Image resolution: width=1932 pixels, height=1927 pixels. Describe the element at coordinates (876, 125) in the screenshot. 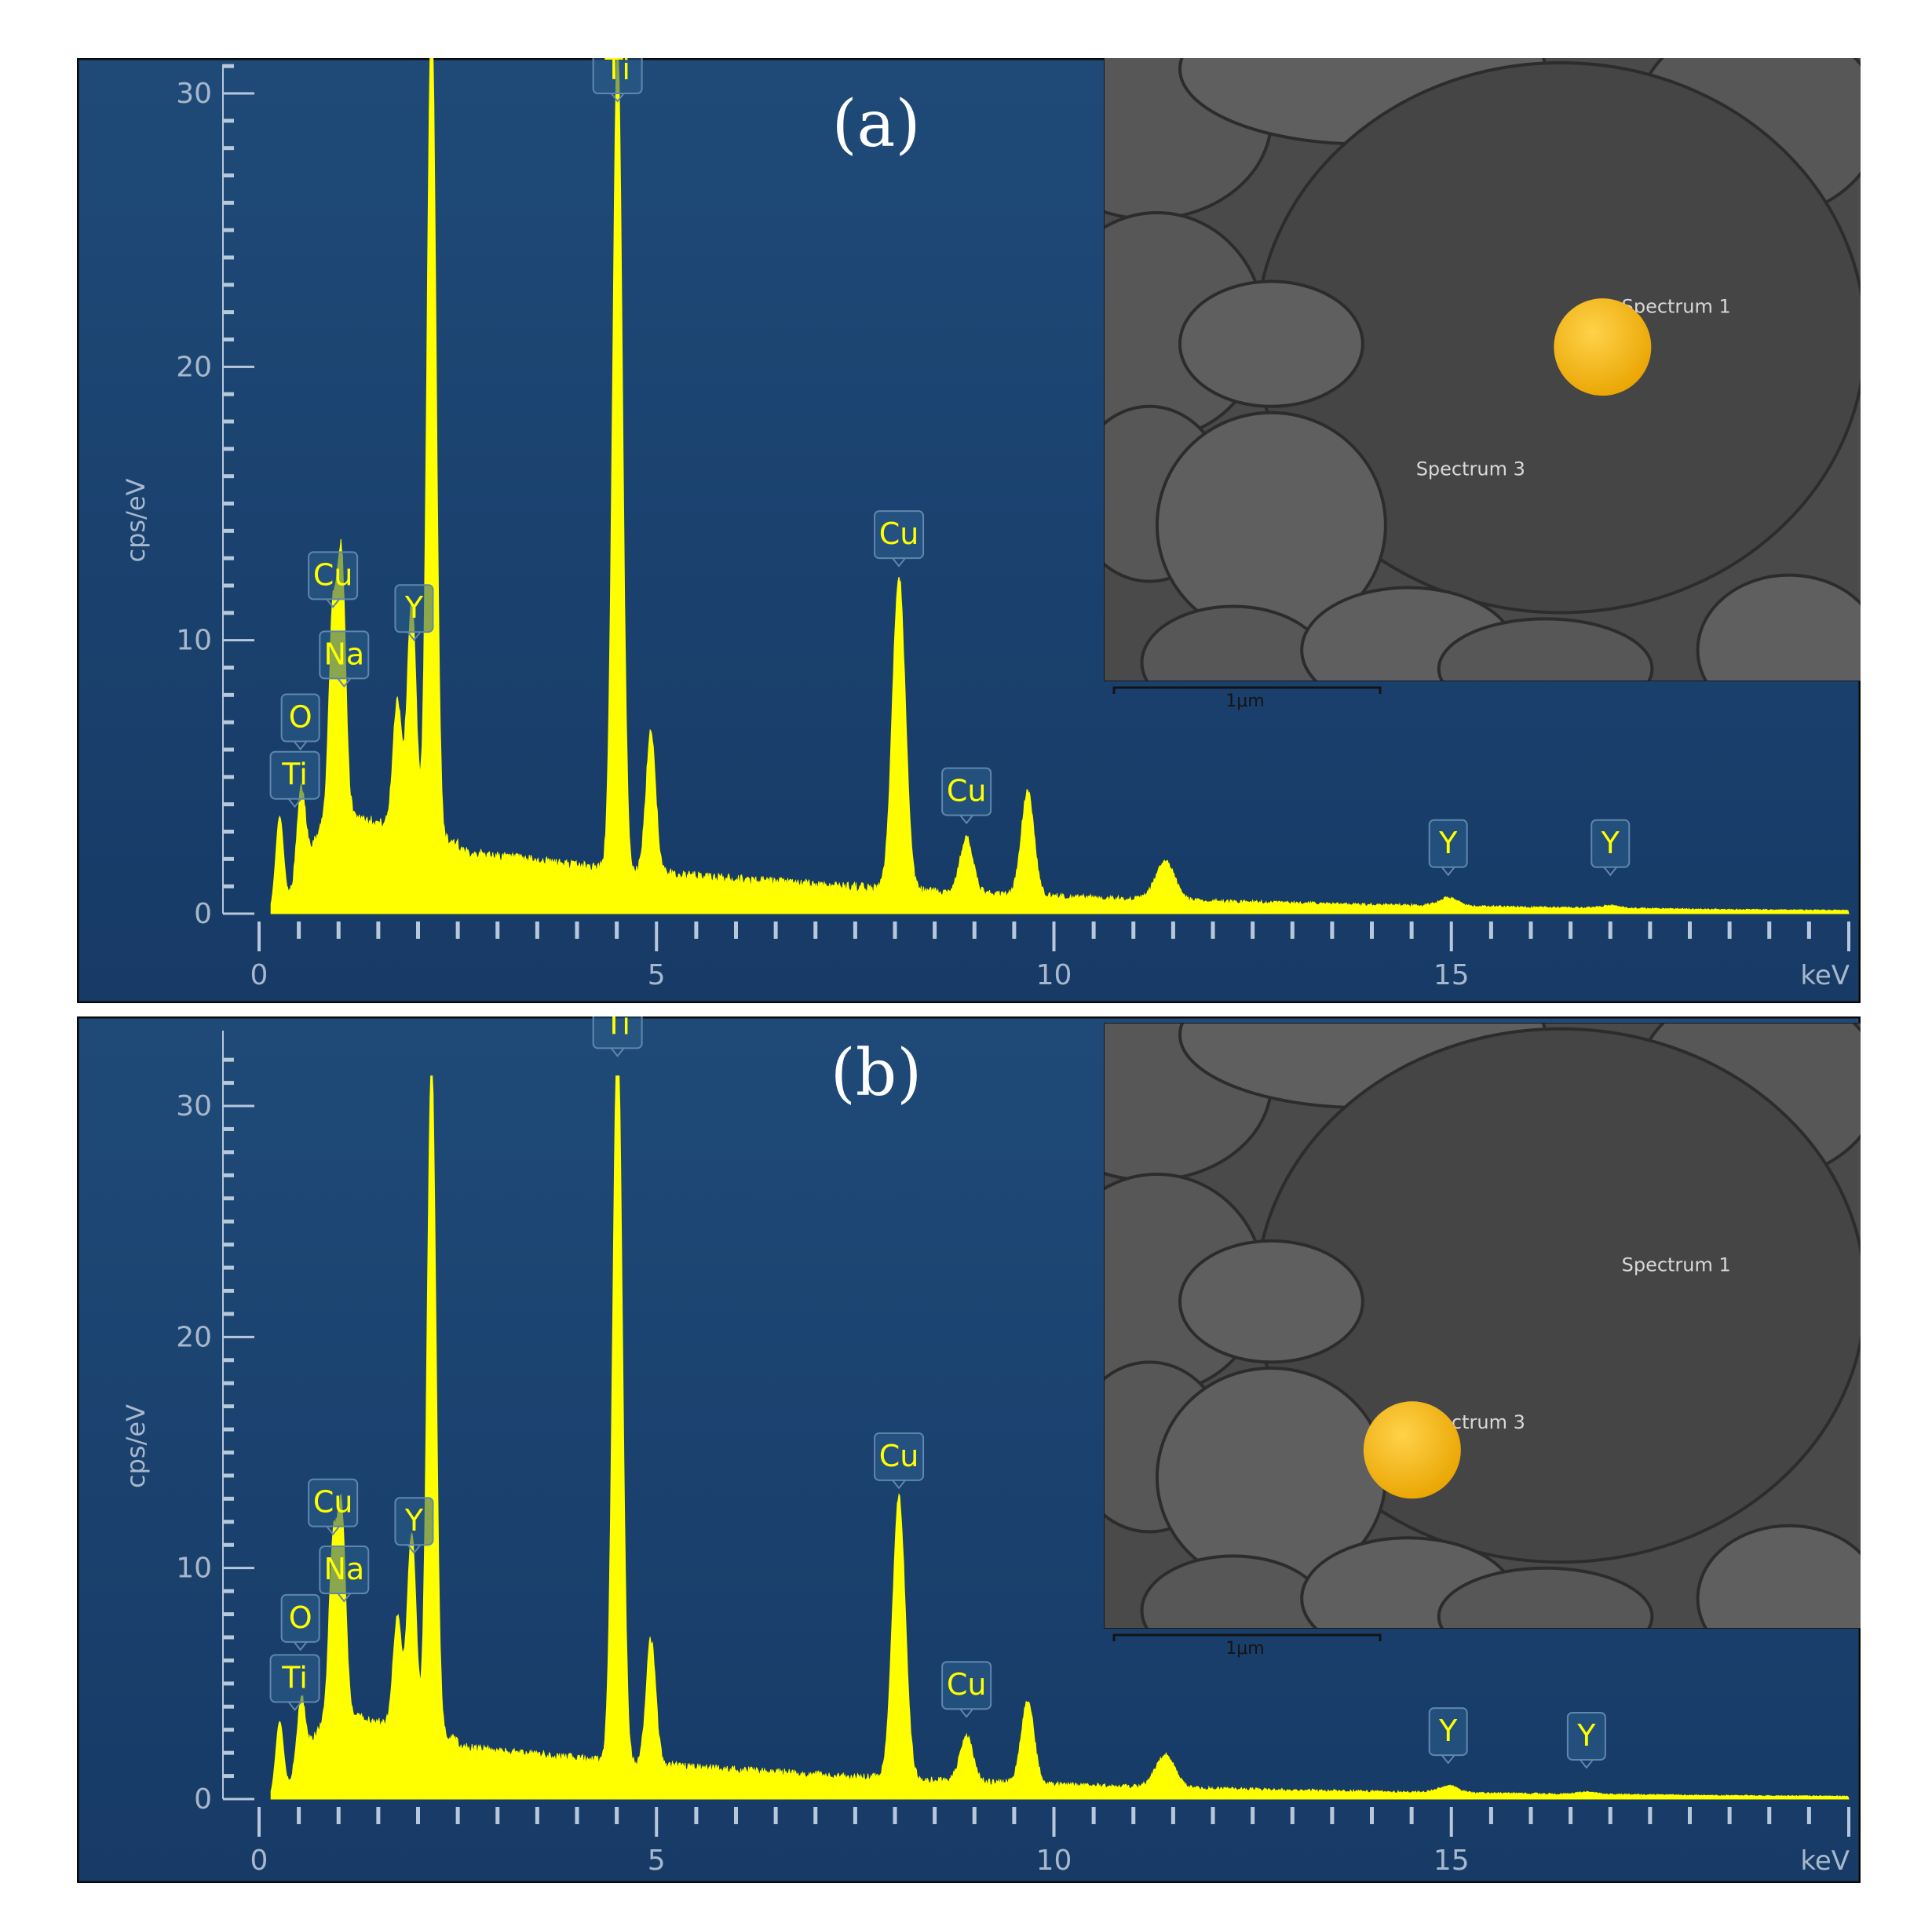

I see `panel-label: (a)` at that location.